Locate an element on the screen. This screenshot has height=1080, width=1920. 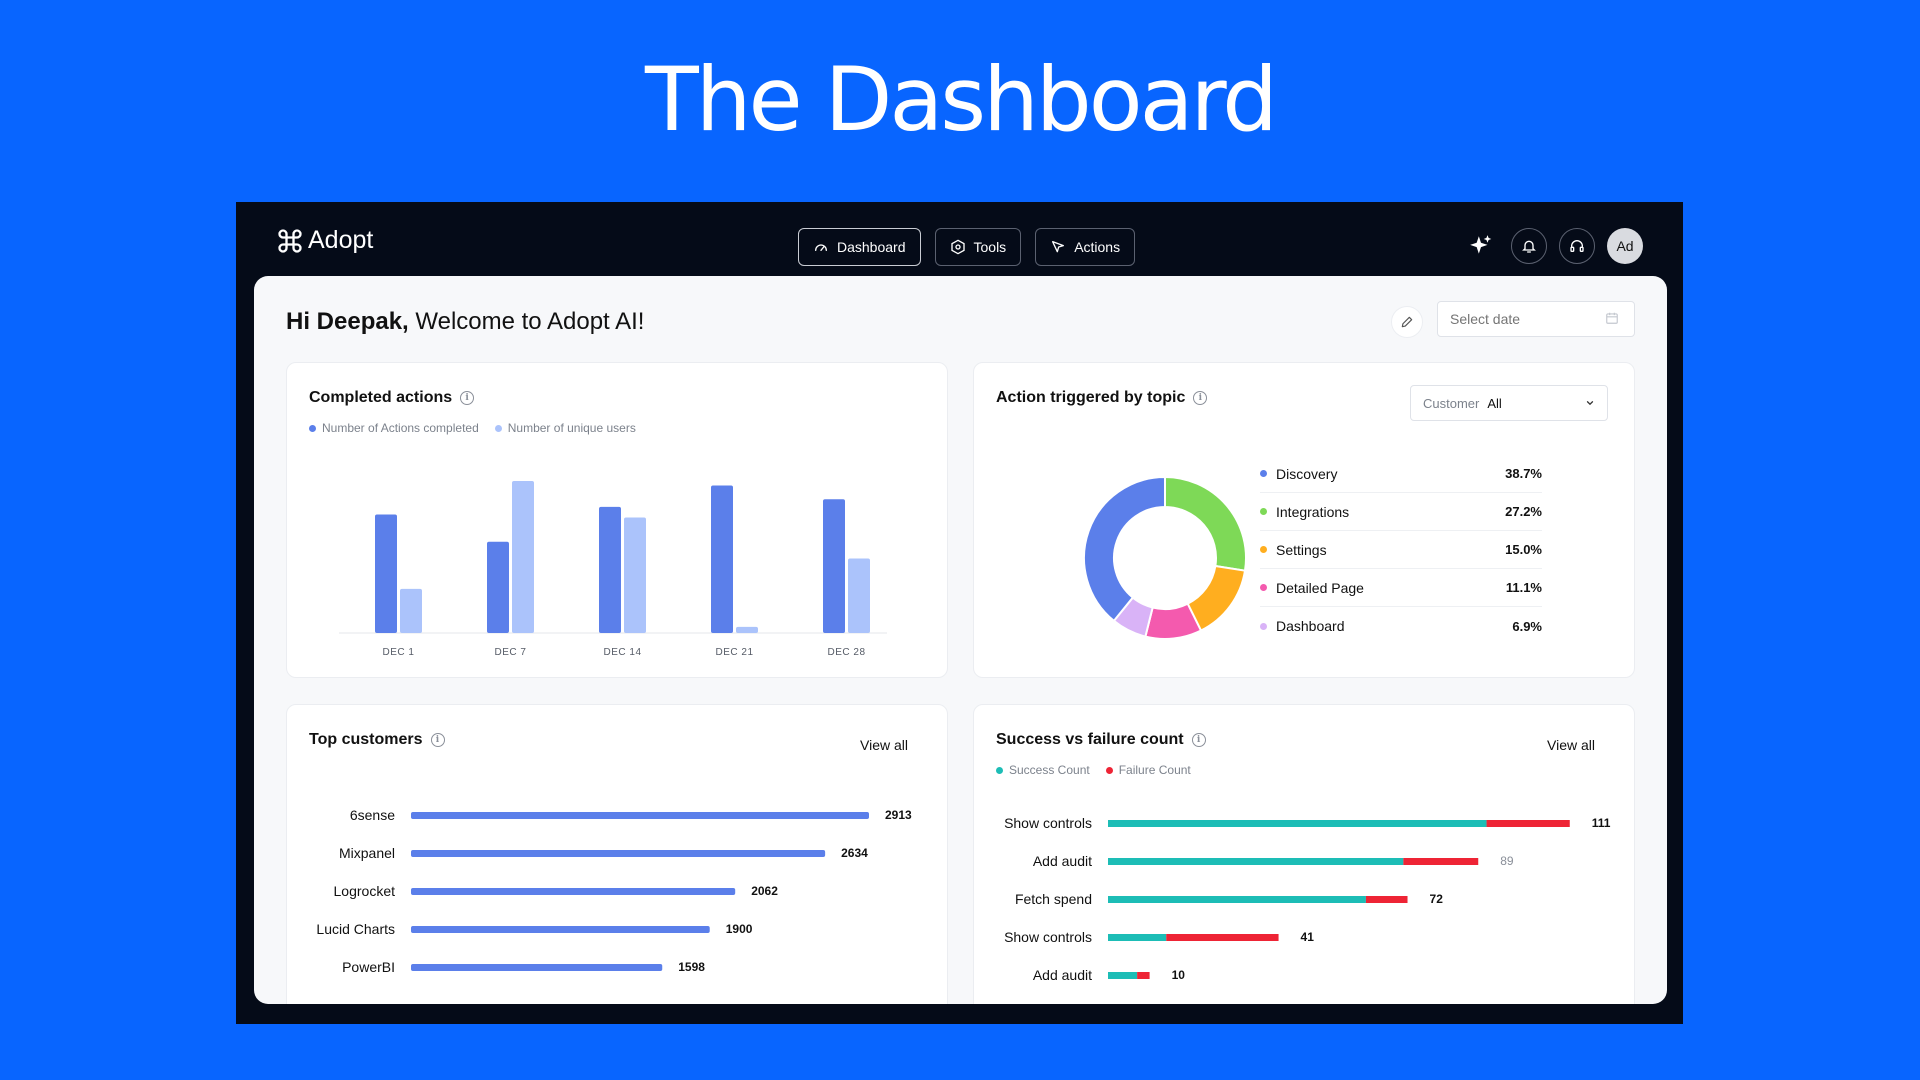
nav-actions-button: Actions is located at coordinates (1085, 247).